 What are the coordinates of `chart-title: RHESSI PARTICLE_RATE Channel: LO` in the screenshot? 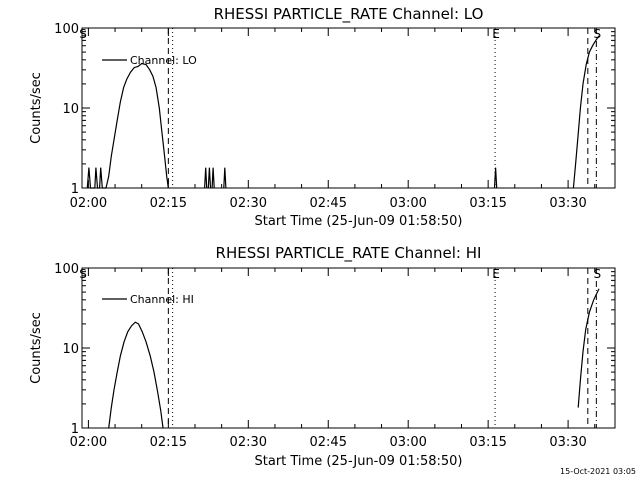 It's located at (349, 14).